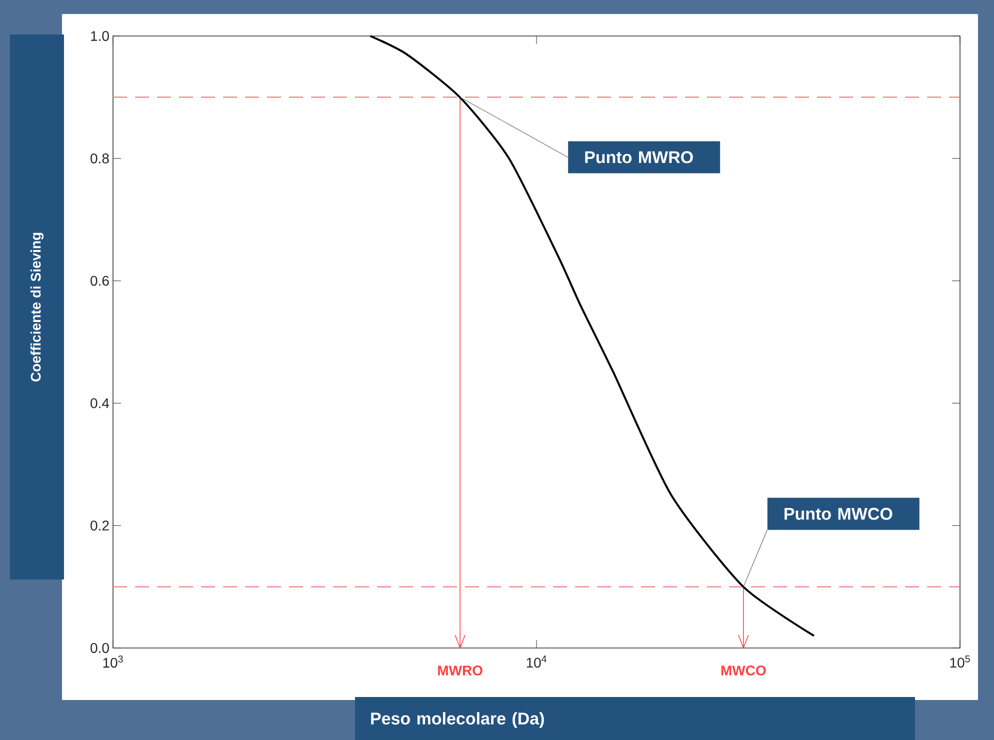  Describe the element at coordinates (99, 158) in the screenshot. I see `y-tick-label: 0.8` at that location.